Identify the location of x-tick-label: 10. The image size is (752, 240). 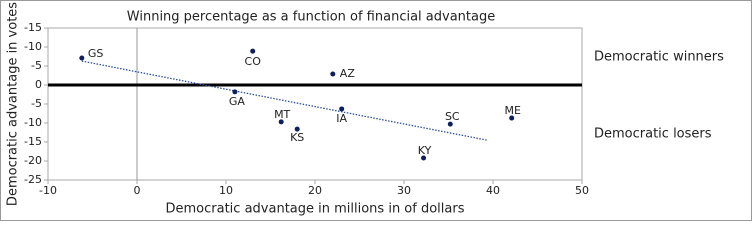
(226, 190).